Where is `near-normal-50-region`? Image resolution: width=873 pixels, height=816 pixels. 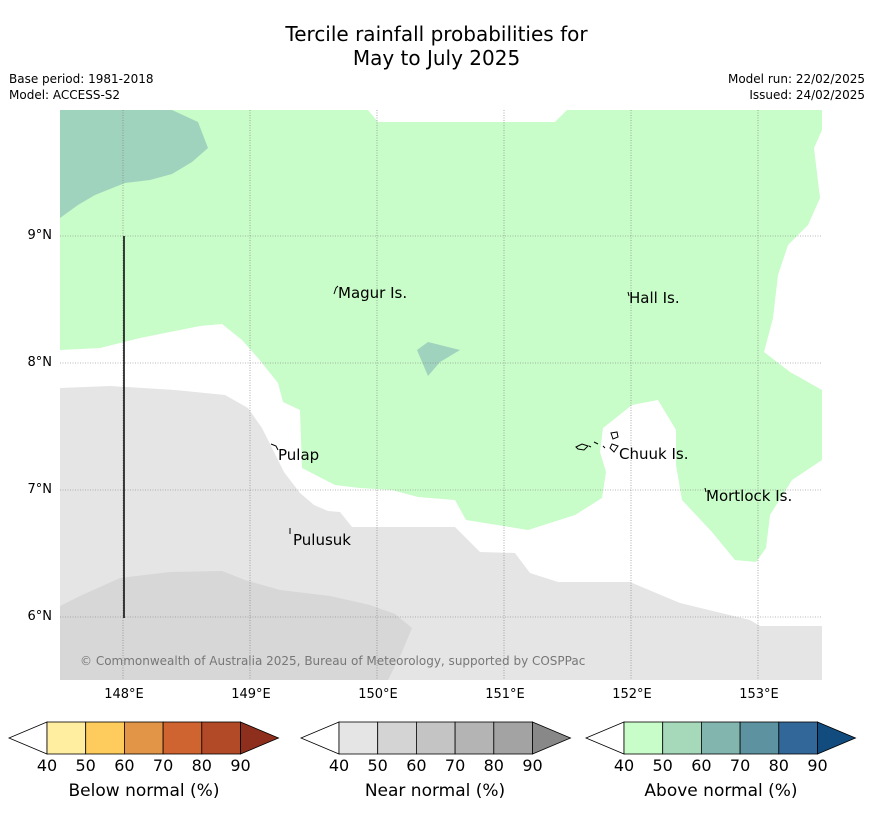 near-normal-50-region is located at coordinates (236, 625).